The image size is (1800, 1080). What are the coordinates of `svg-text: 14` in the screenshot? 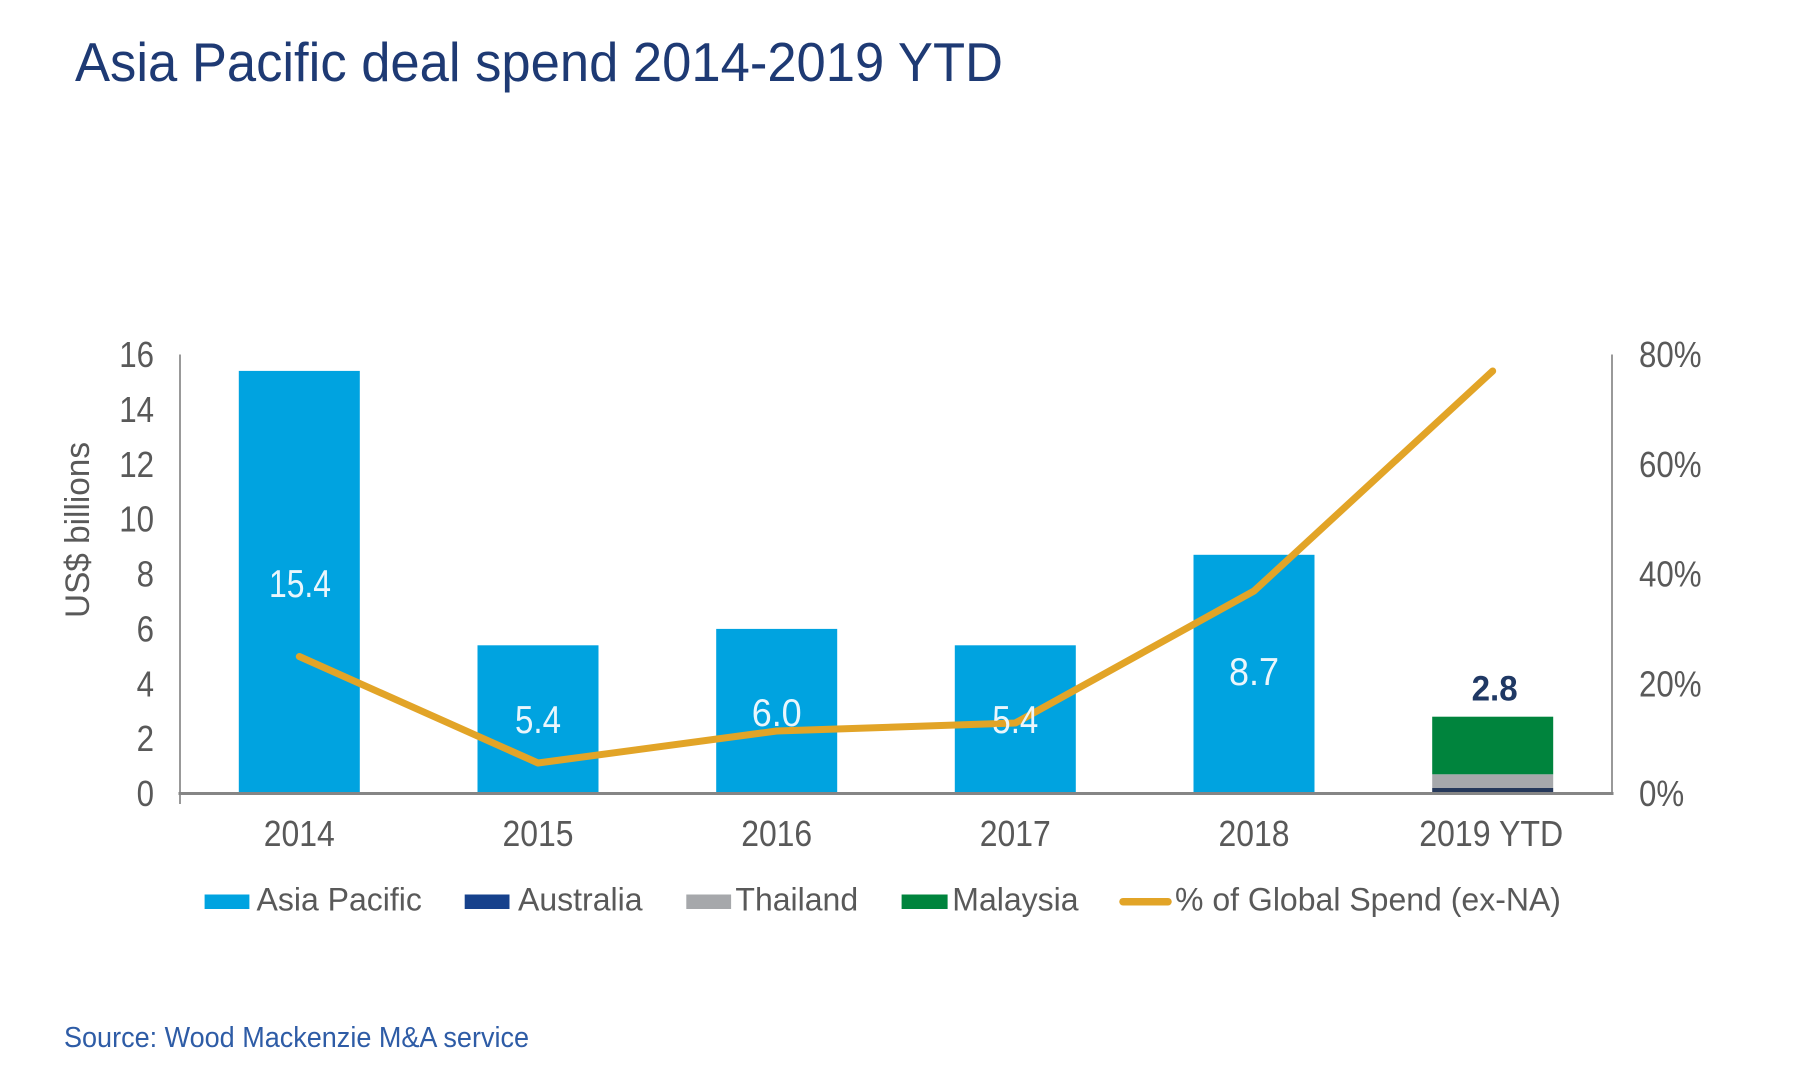 It's located at (136, 409).